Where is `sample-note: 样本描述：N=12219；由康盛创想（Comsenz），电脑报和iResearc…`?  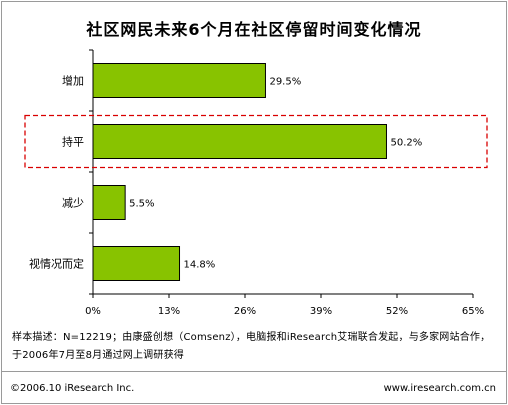 sample-note: 样本描述：N=12219；由康盛创想（Comsenz），电脑报和iResearc… is located at coordinates (251, 346).